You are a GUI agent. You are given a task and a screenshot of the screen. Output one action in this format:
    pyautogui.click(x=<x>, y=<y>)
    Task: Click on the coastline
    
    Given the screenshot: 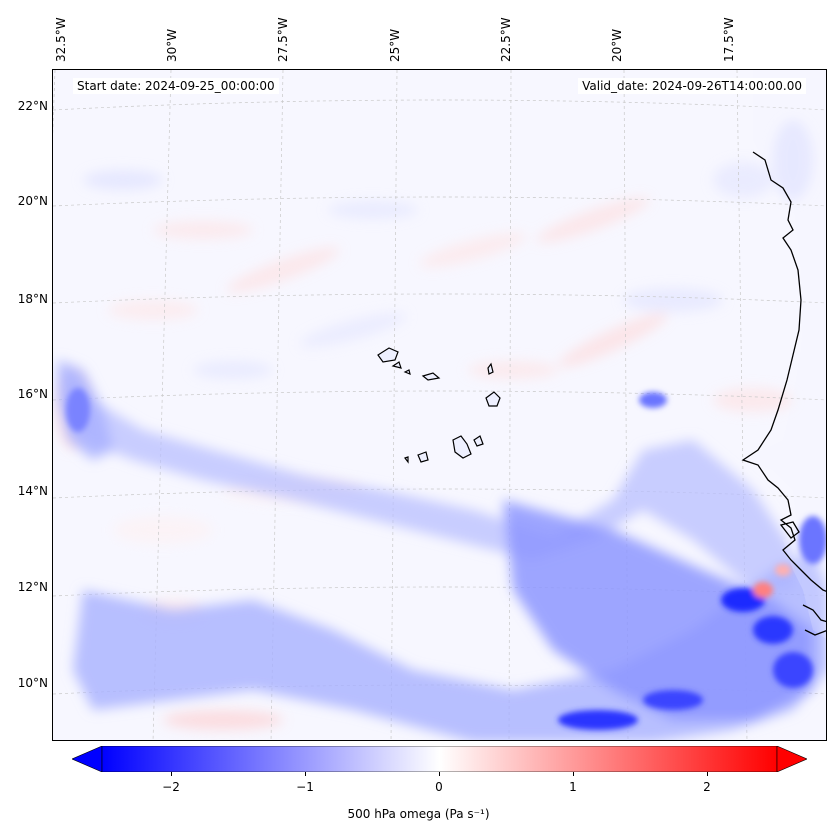 What is the action you would take?
    pyautogui.click(x=783, y=393)
    